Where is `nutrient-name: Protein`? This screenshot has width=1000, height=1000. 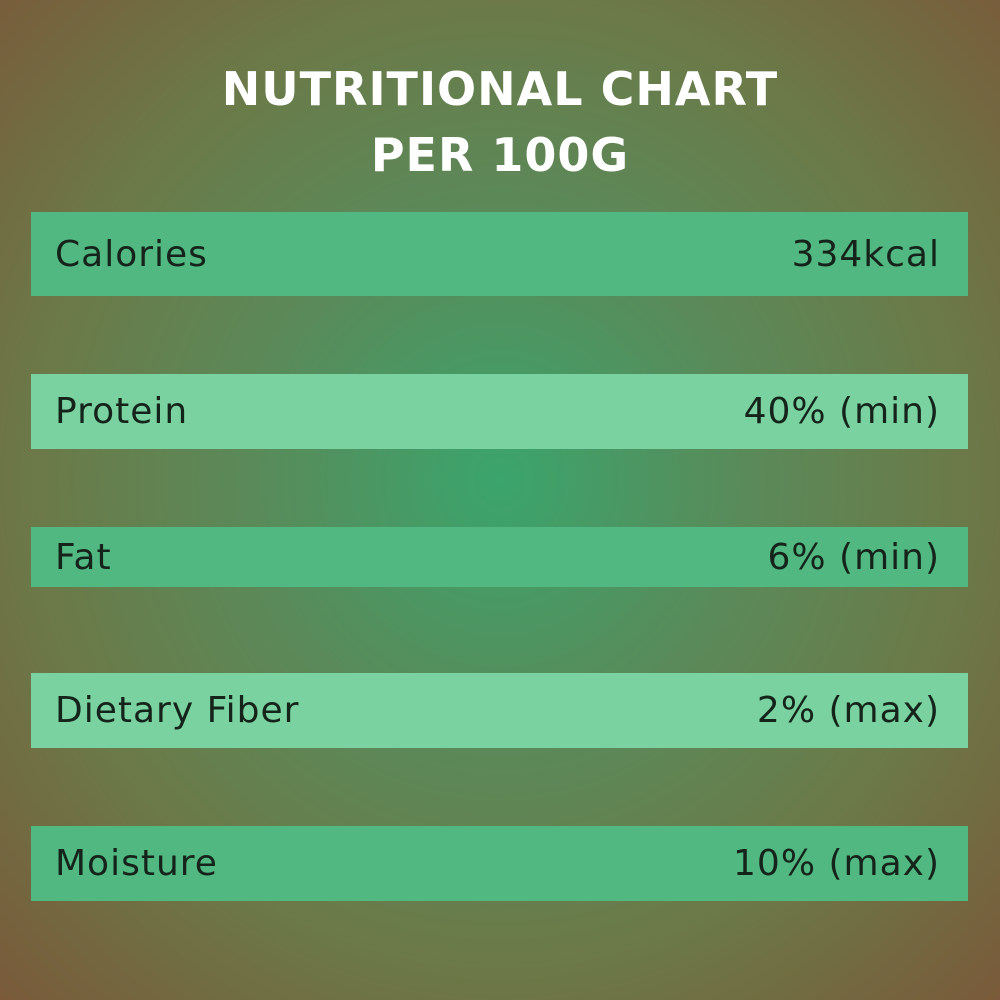
nutrient-name: Protein is located at coordinates (122, 411).